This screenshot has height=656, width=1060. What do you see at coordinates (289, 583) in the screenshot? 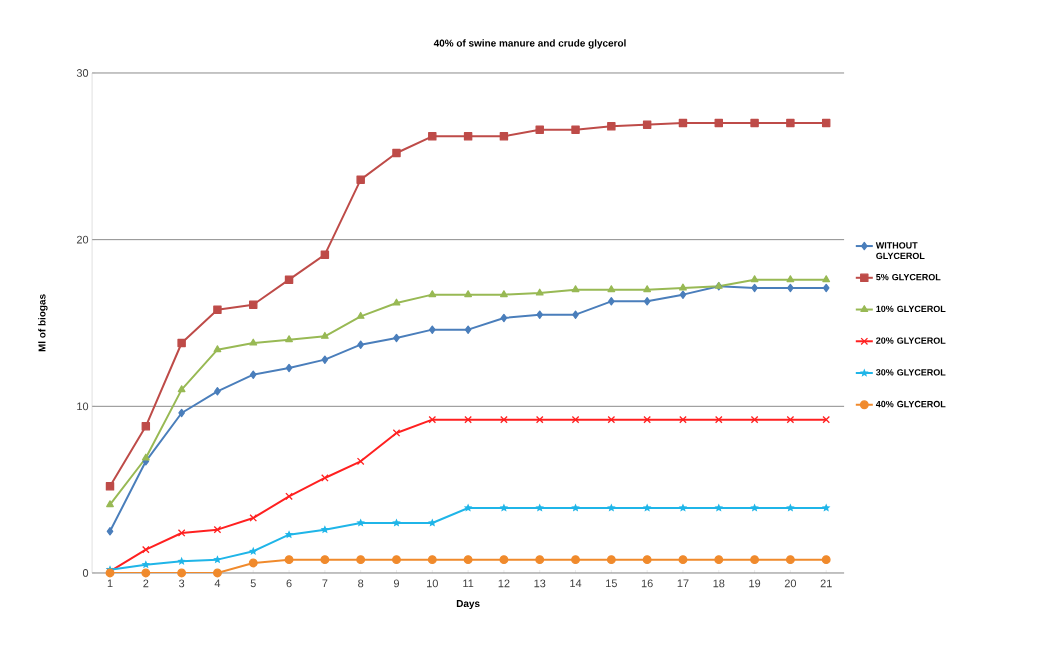
I see `x-tick-label: 6` at bounding box center [289, 583].